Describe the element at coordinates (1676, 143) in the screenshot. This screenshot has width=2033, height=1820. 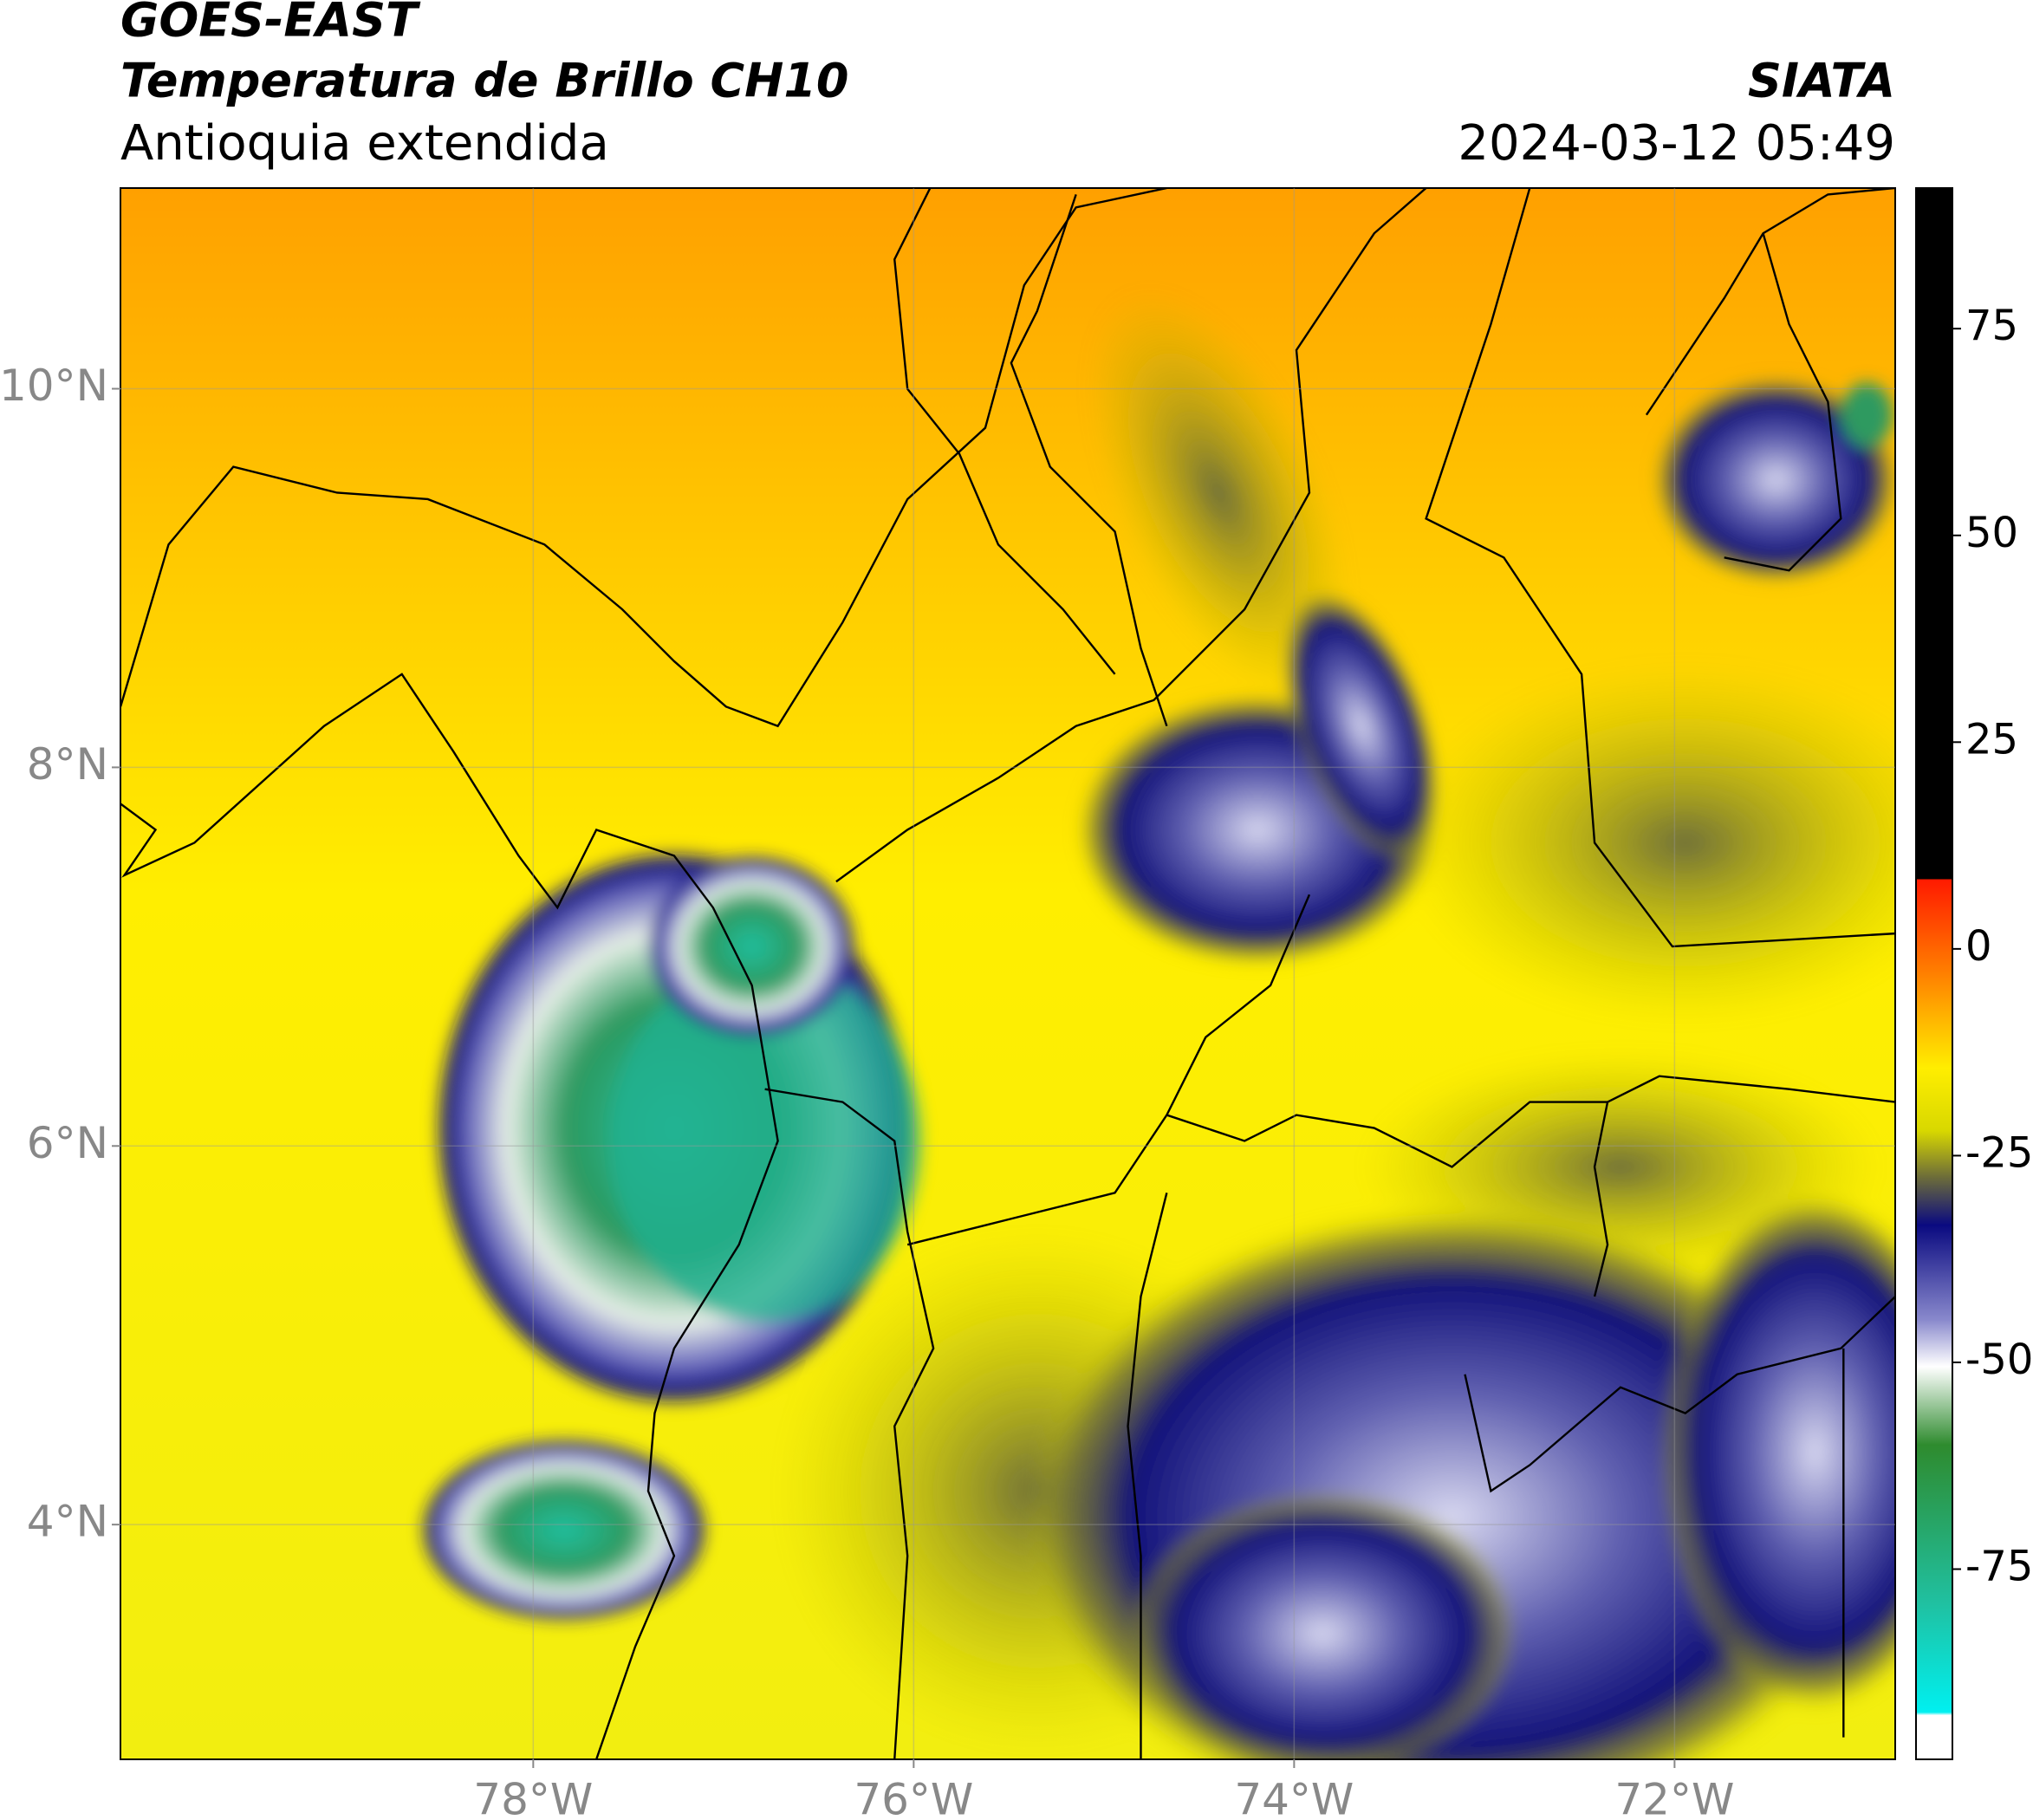
I see `datetime: 2024-03-12 05:49` at that location.